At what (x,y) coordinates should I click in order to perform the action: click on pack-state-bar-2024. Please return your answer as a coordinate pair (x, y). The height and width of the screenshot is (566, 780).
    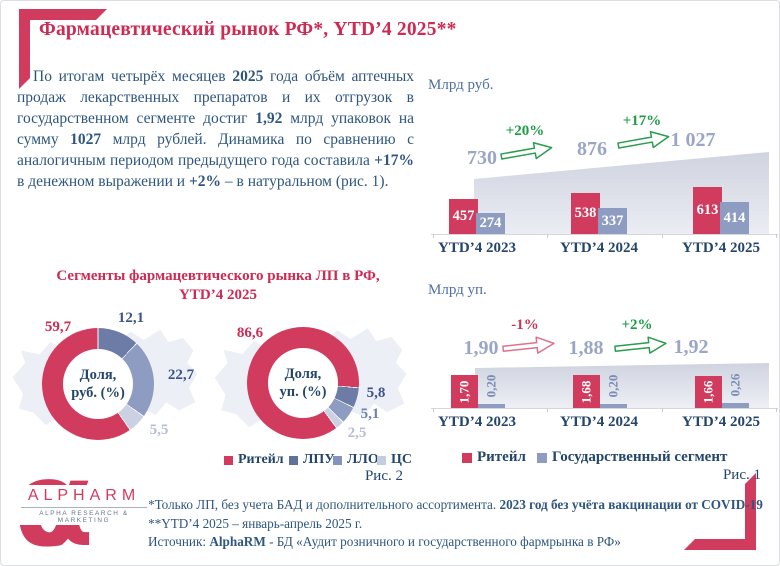
    Looking at the image, I should click on (613, 406).